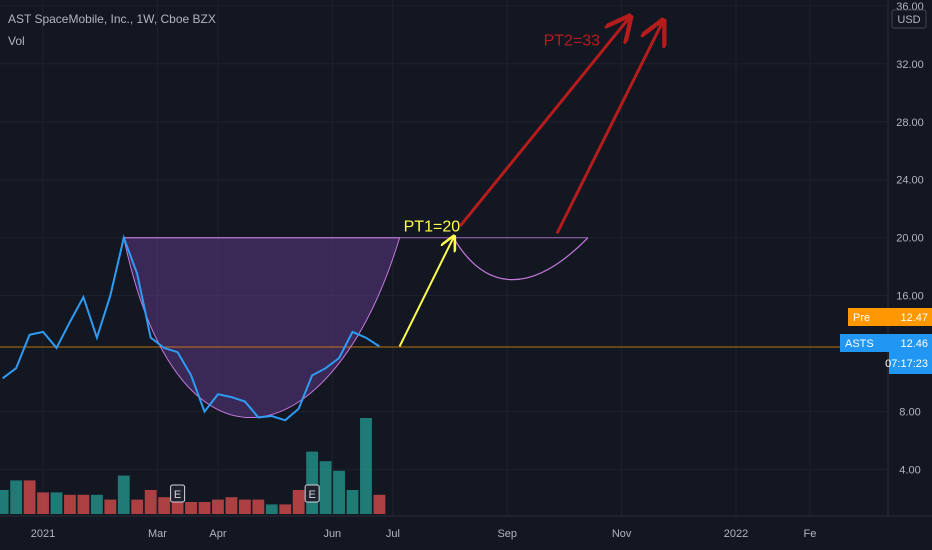 This screenshot has width=932, height=550. What do you see at coordinates (910, 181) in the screenshot?
I see `y-tick-label: 24.00` at bounding box center [910, 181].